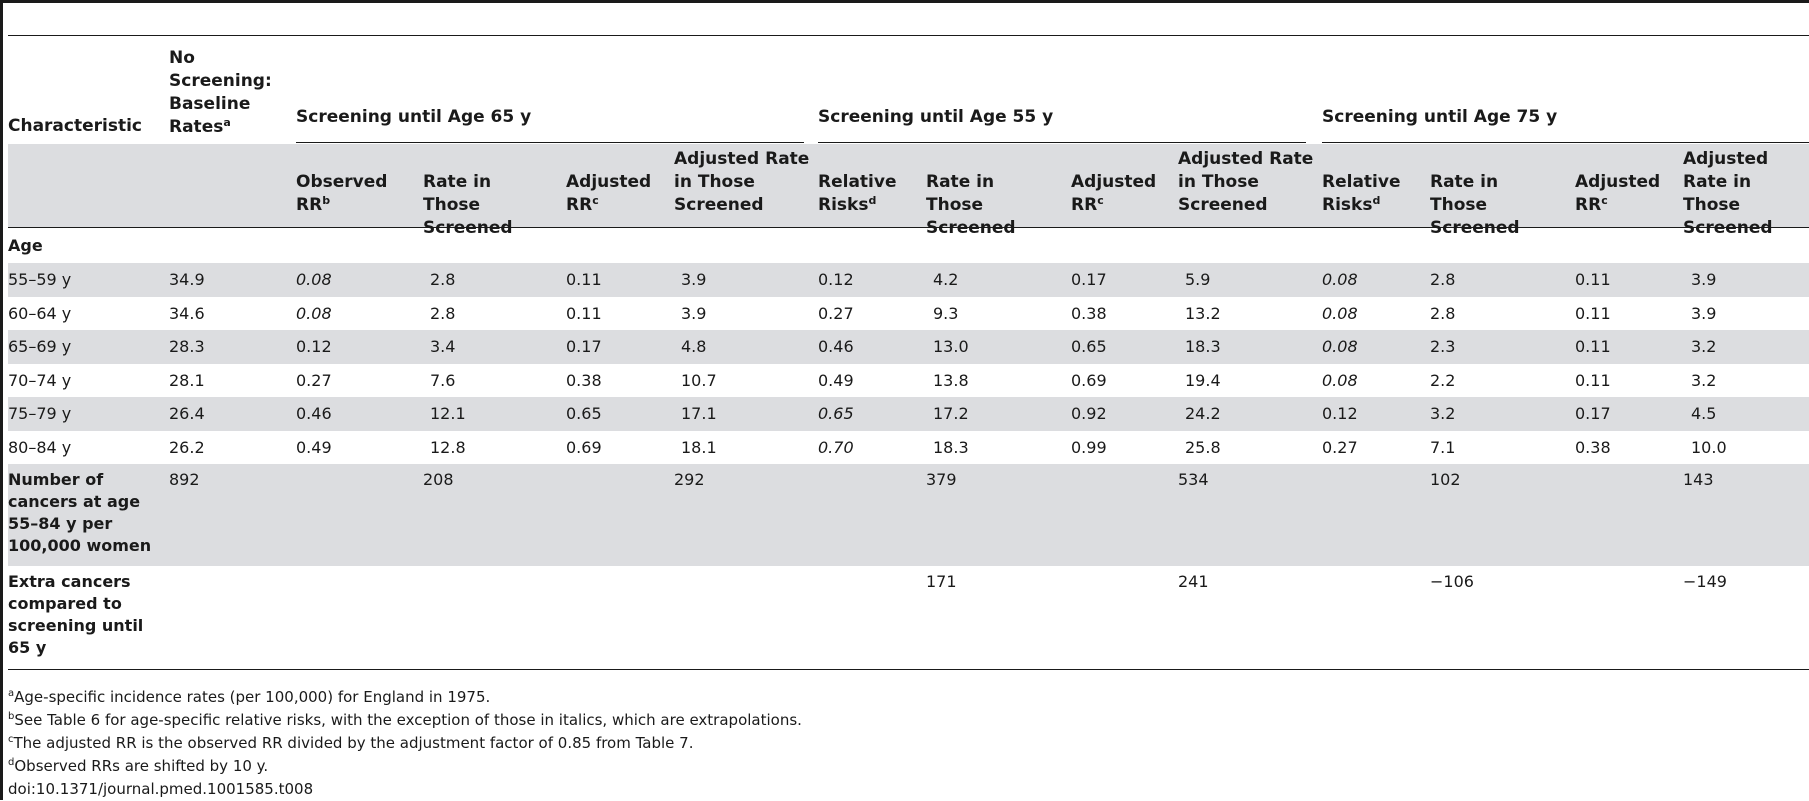 Image resolution: width=1809 pixels, height=801 pixels. I want to click on cell-rate-screened-55: 379, so click(941, 479).